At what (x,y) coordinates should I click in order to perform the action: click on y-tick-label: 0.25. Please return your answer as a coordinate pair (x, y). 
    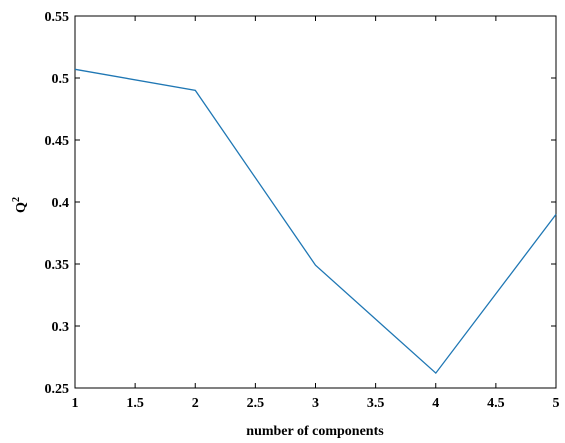
    Looking at the image, I should click on (57, 389).